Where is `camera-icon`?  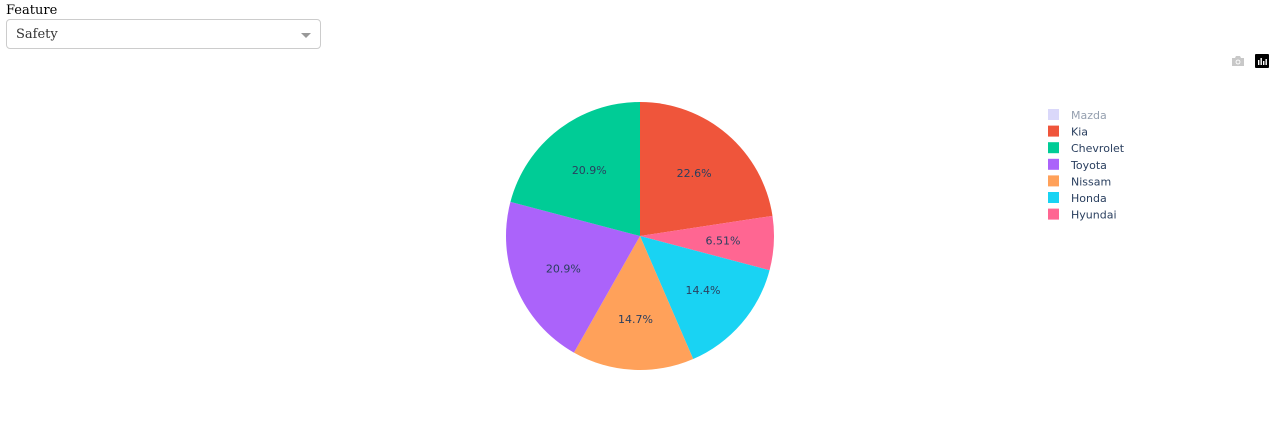 camera-icon is located at coordinates (1238, 61).